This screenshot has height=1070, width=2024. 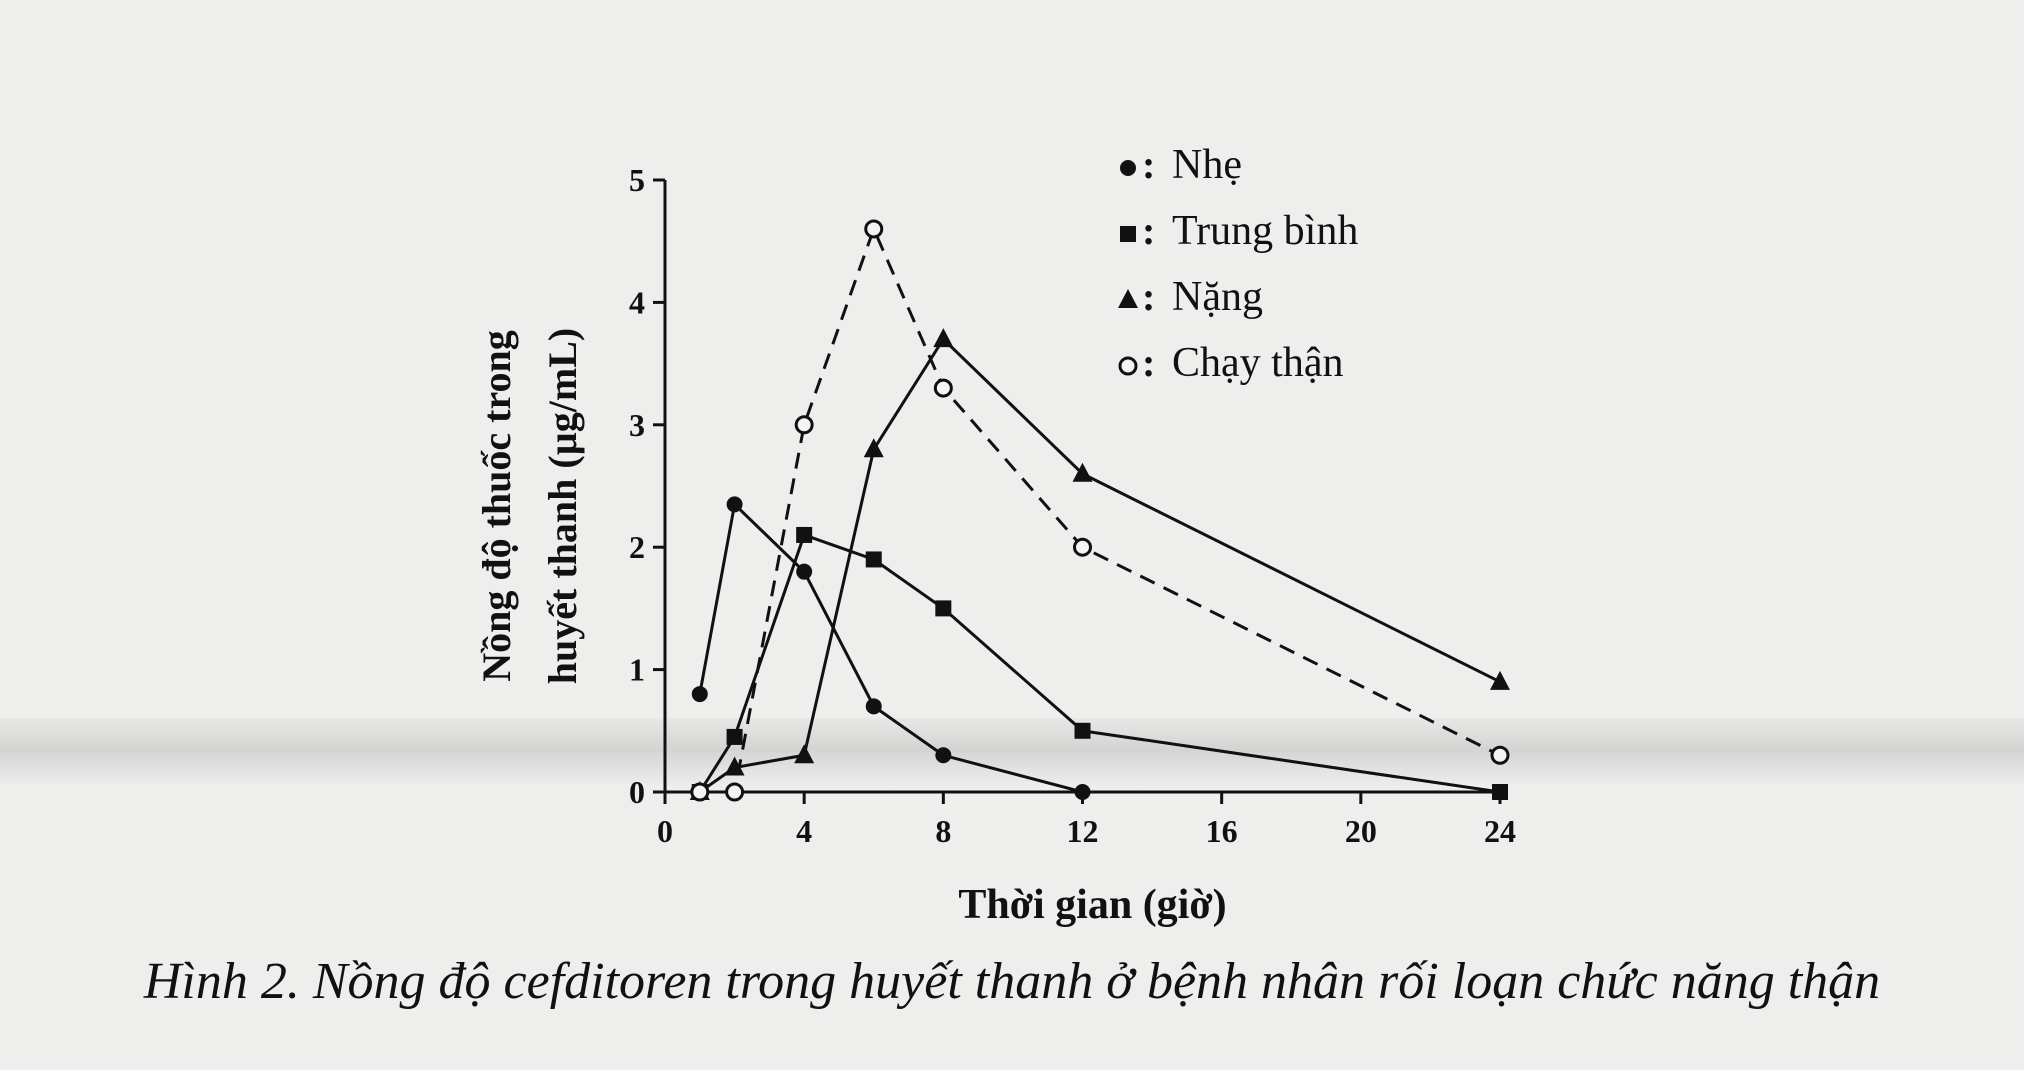 I want to click on legend-label: Trung bình, so click(x=1265, y=231).